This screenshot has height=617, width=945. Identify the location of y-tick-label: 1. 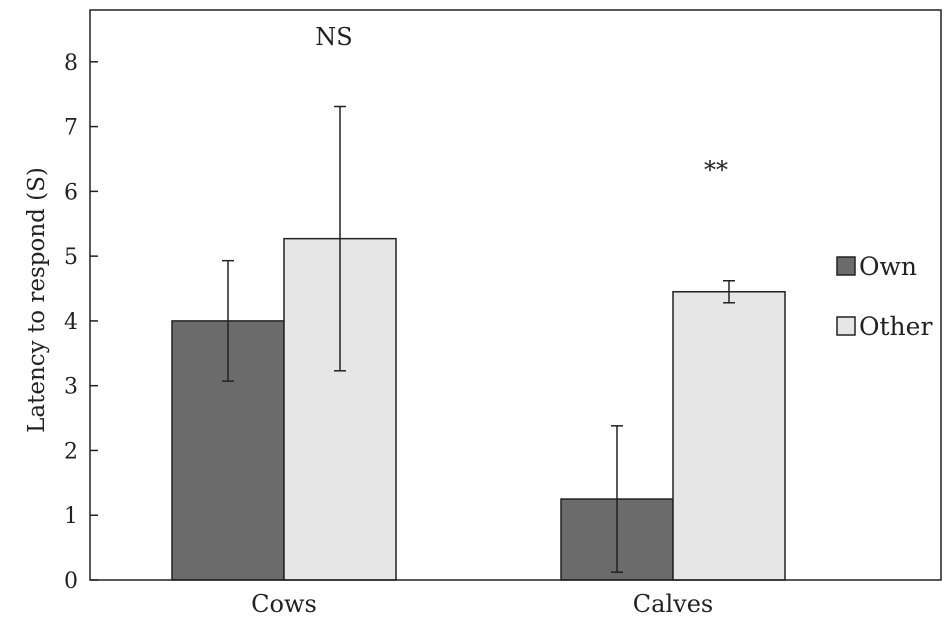
(71, 516).